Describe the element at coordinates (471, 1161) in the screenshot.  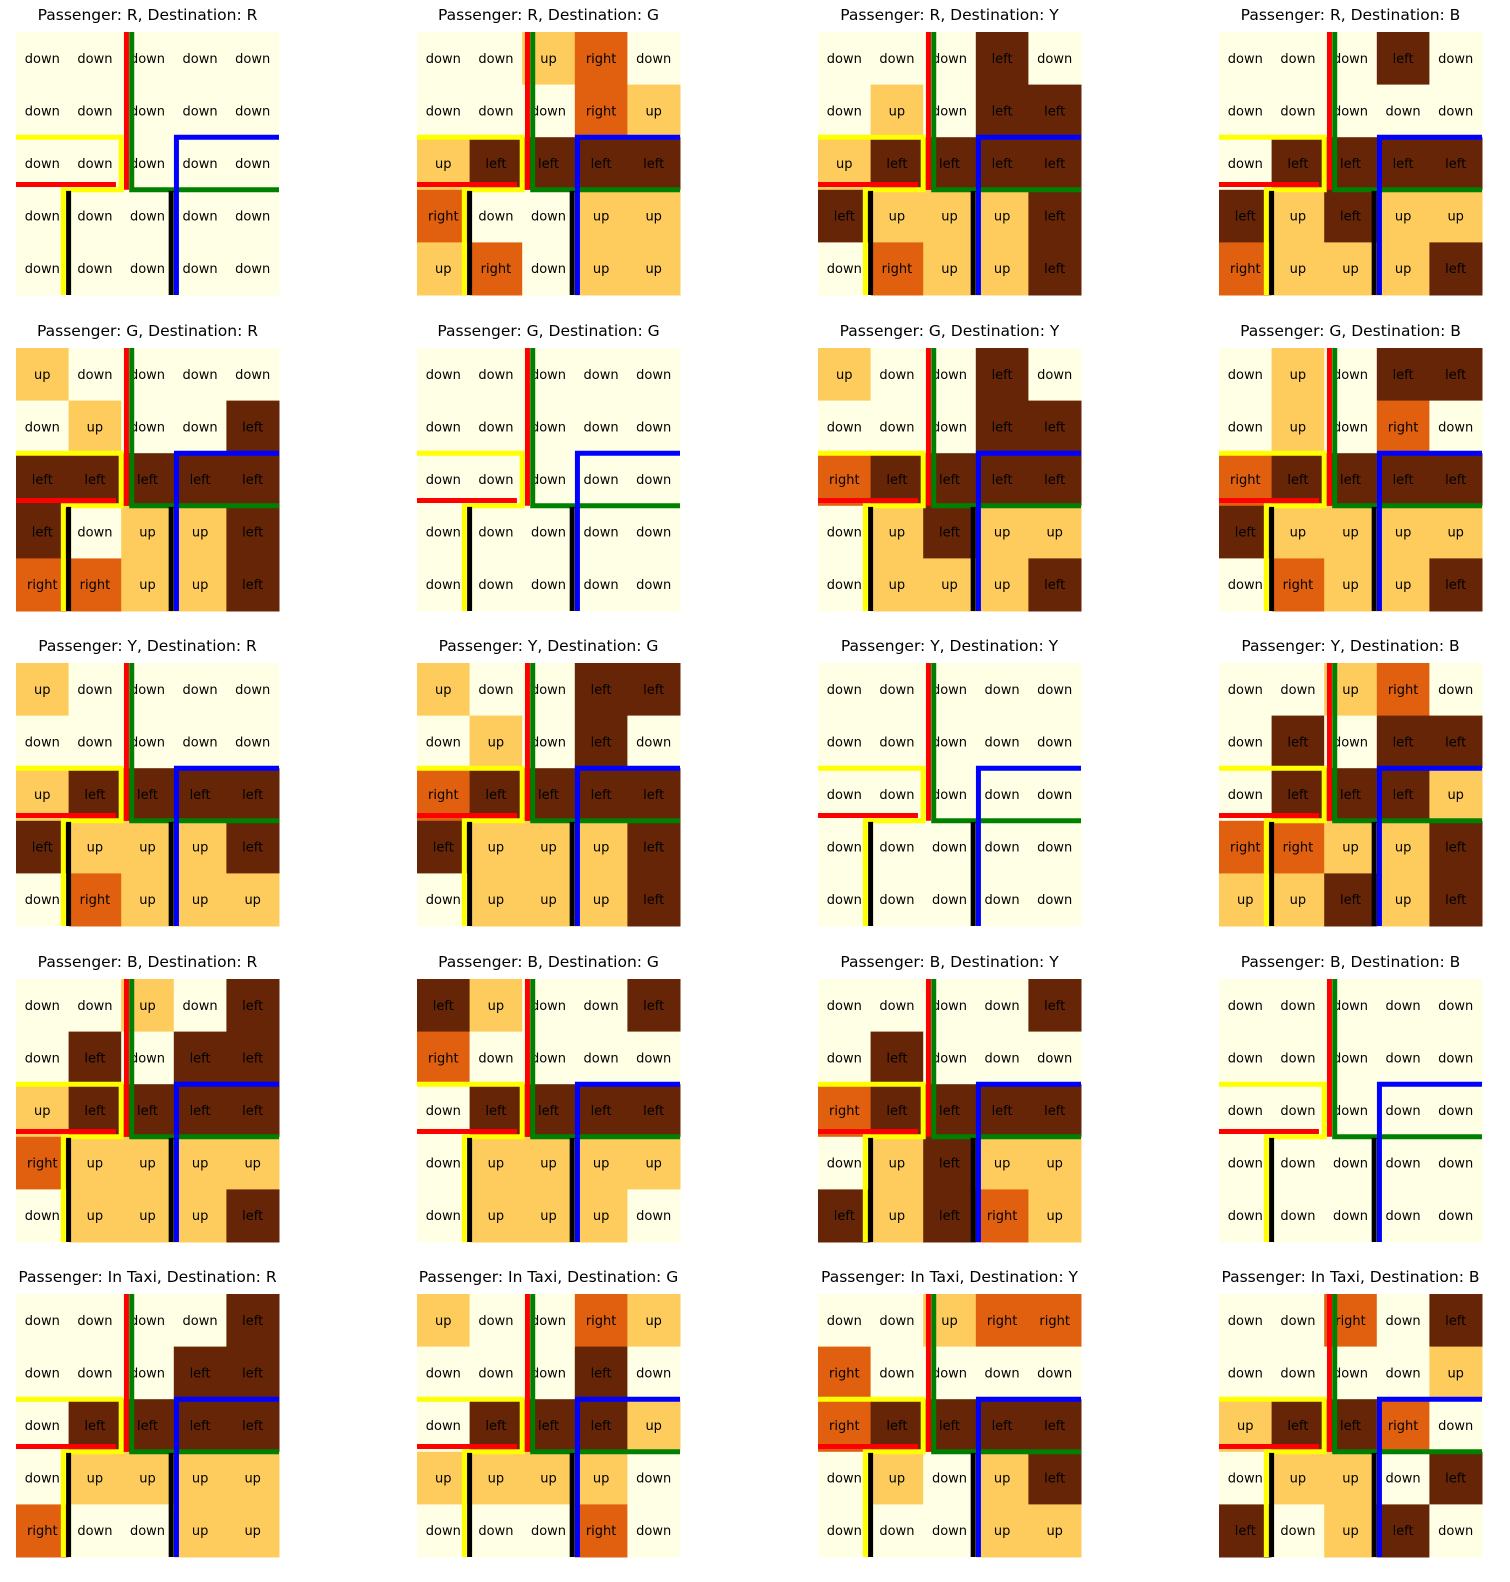
I see `wall-line-yellow` at that location.